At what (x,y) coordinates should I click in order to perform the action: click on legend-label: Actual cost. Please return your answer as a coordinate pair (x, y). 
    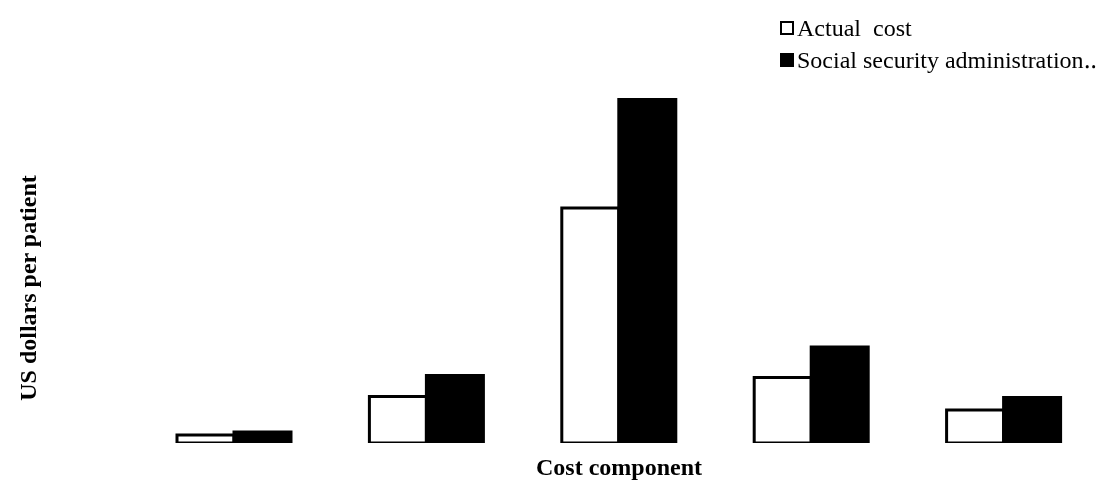
    Looking at the image, I should click on (854, 28).